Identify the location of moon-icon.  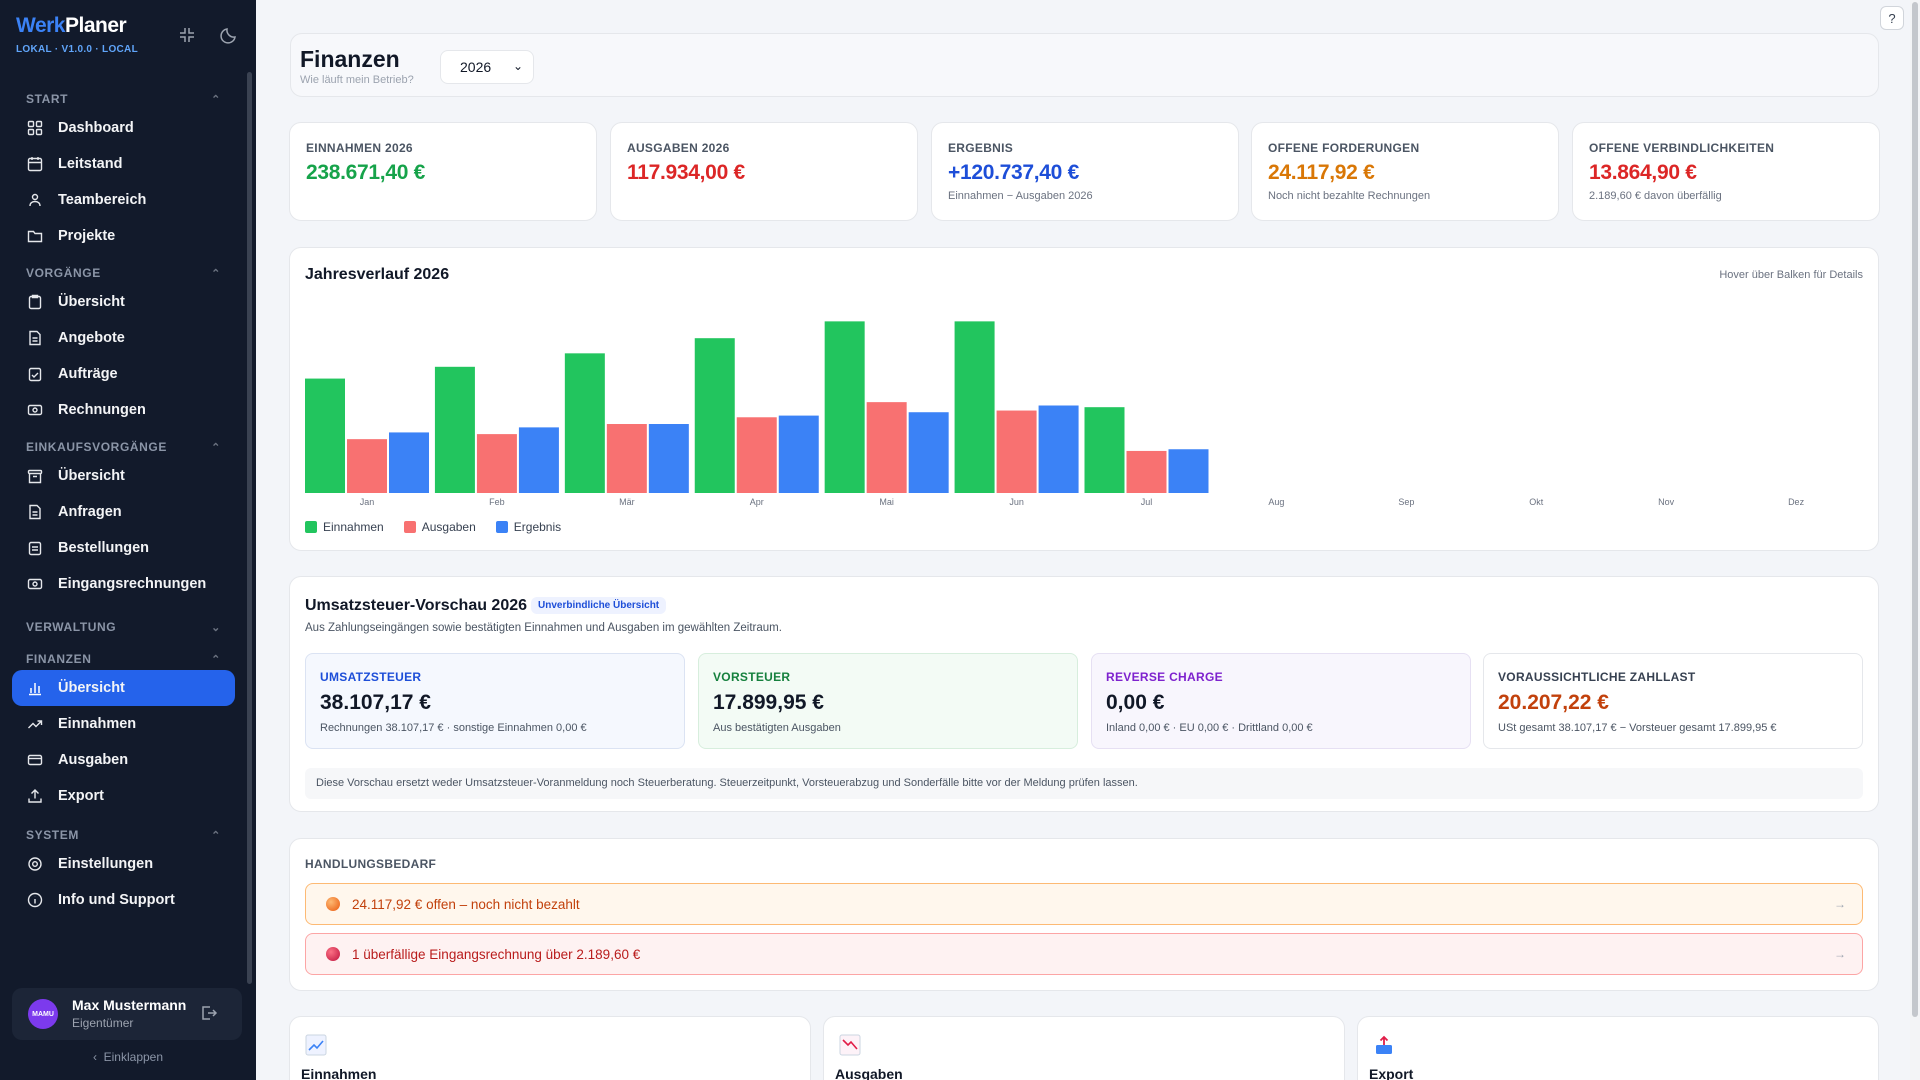
(229, 35).